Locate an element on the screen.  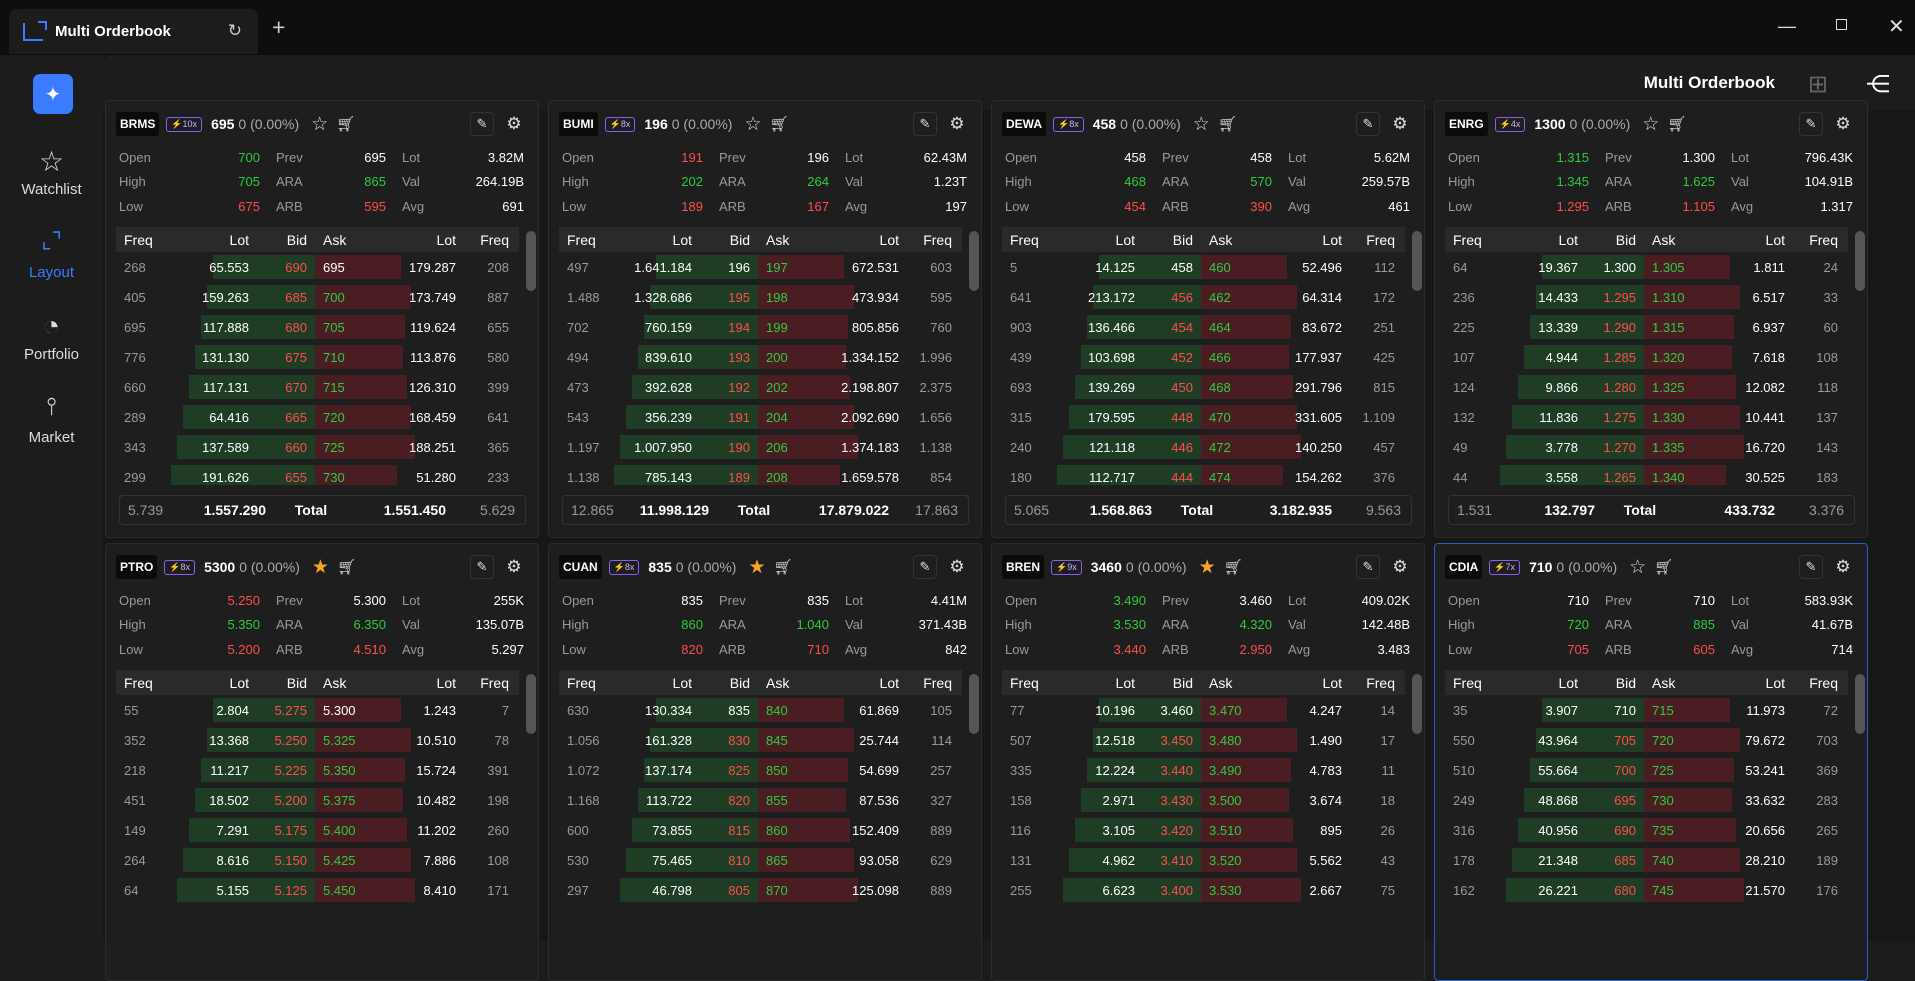
table-row: 695 117.888 680 705 119.624 655 is located at coordinates (317, 327).